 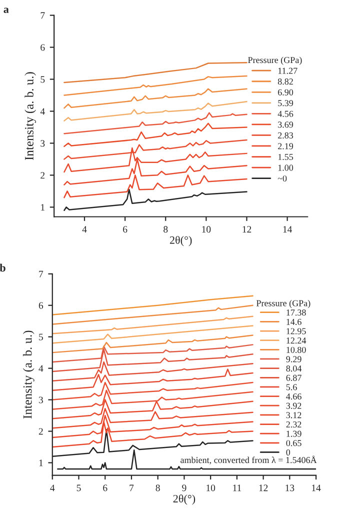 I want to click on x-tick-label: 9, so click(x=184, y=488).